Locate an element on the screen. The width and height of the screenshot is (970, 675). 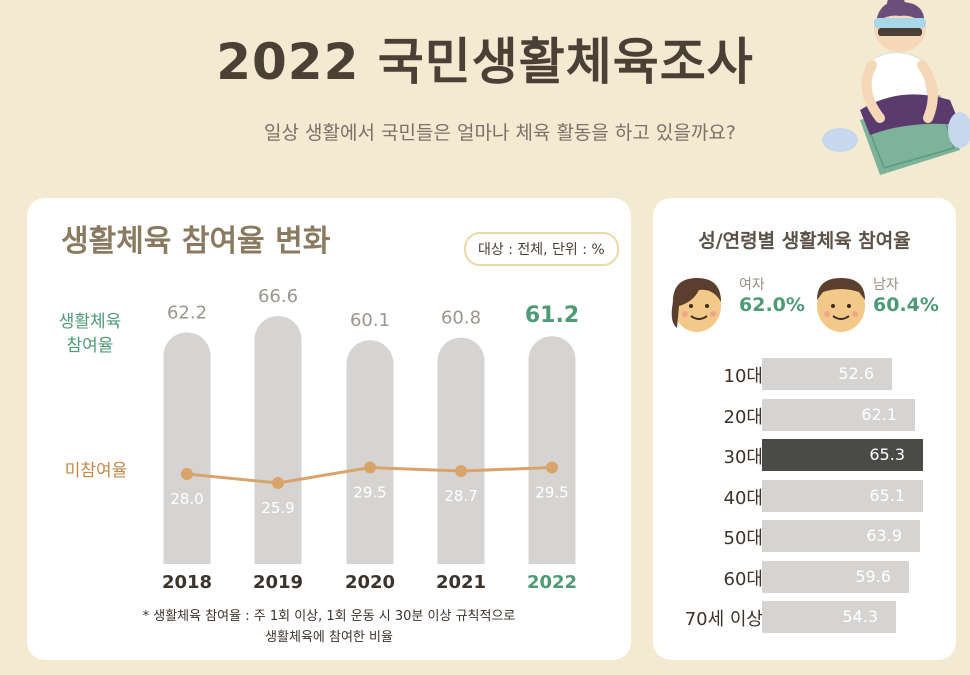
age-bar: 62.1 is located at coordinates (838, 414).